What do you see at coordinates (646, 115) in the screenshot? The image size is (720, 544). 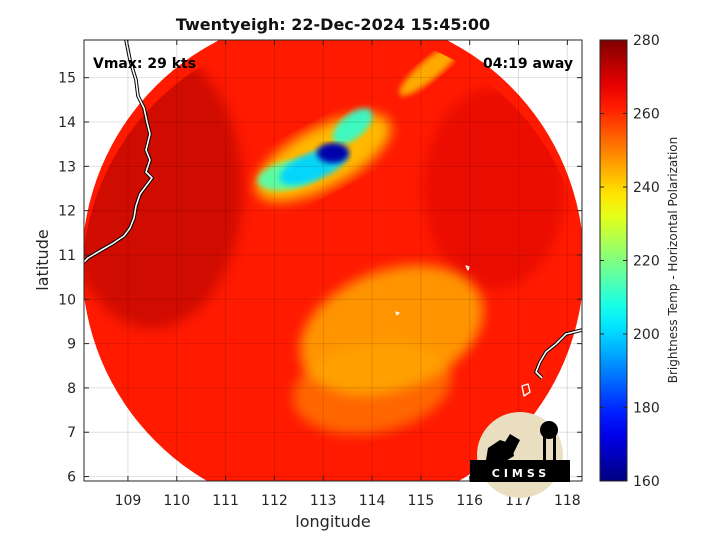 I see `colorbar-tick-label: 260` at bounding box center [646, 115].